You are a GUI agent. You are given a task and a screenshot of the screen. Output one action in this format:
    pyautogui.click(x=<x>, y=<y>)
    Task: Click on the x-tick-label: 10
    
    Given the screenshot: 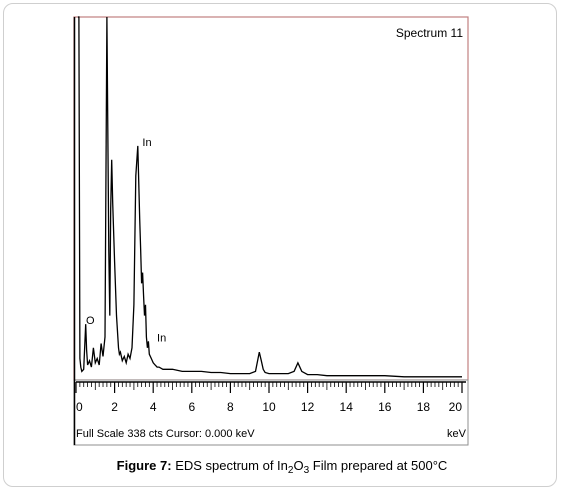 What is the action you would take?
    pyautogui.click(x=269, y=407)
    